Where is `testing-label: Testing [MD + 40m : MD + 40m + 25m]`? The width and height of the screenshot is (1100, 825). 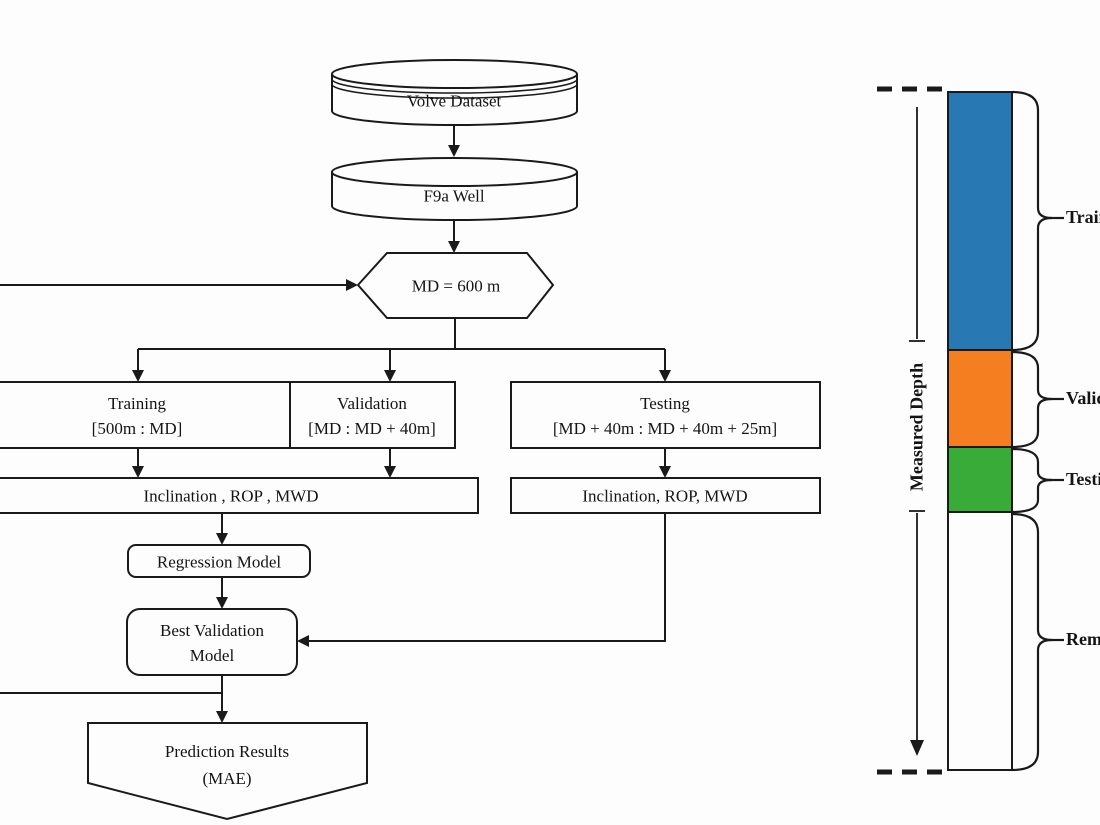 testing-label: Testing [MD + 40m : MD + 40m + 25m] is located at coordinates (665, 416).